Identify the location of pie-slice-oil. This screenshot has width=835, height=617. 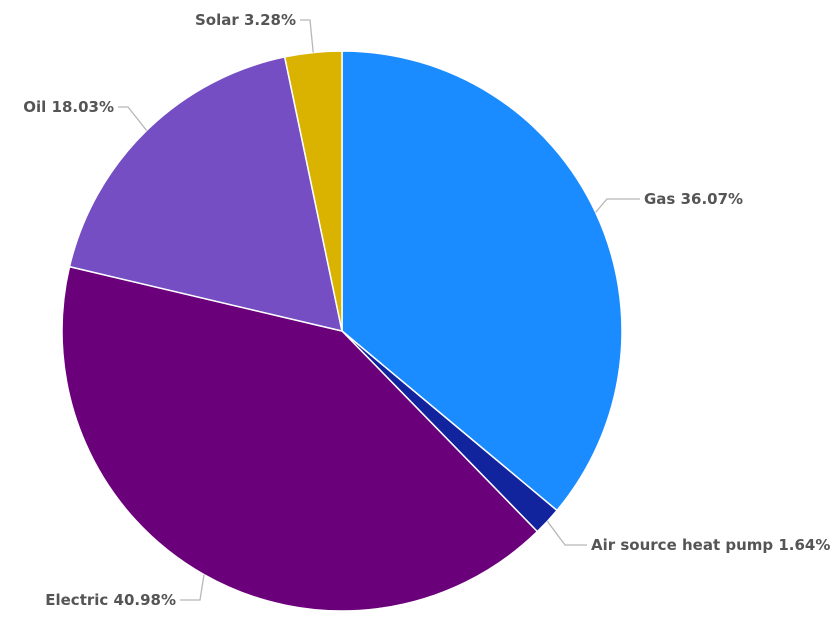
(205, 194).